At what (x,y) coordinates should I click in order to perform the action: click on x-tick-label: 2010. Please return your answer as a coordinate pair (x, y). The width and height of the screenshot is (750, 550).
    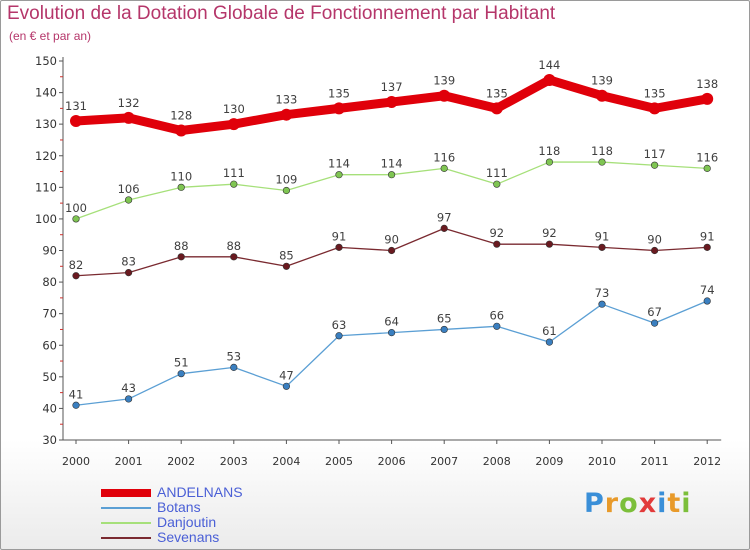
    Looking at the image, I should click on (602, 461).